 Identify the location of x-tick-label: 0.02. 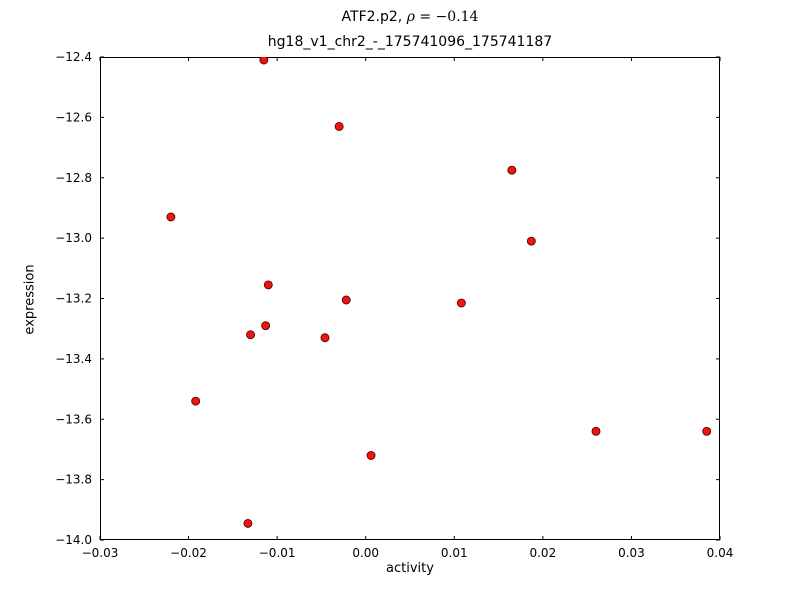
(542, 553).